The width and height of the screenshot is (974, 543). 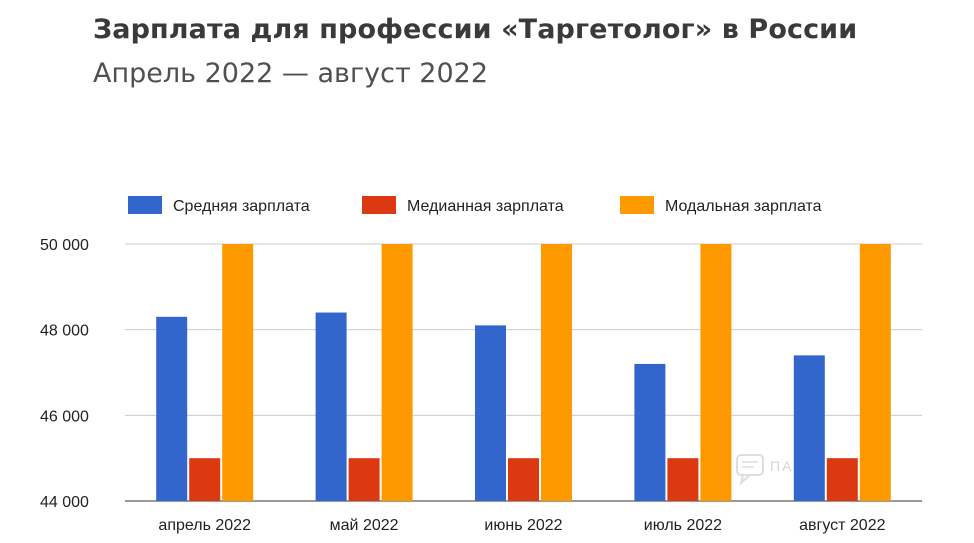 I want to click on x-tick-label: июль 2022, so click(x=683, y=525).